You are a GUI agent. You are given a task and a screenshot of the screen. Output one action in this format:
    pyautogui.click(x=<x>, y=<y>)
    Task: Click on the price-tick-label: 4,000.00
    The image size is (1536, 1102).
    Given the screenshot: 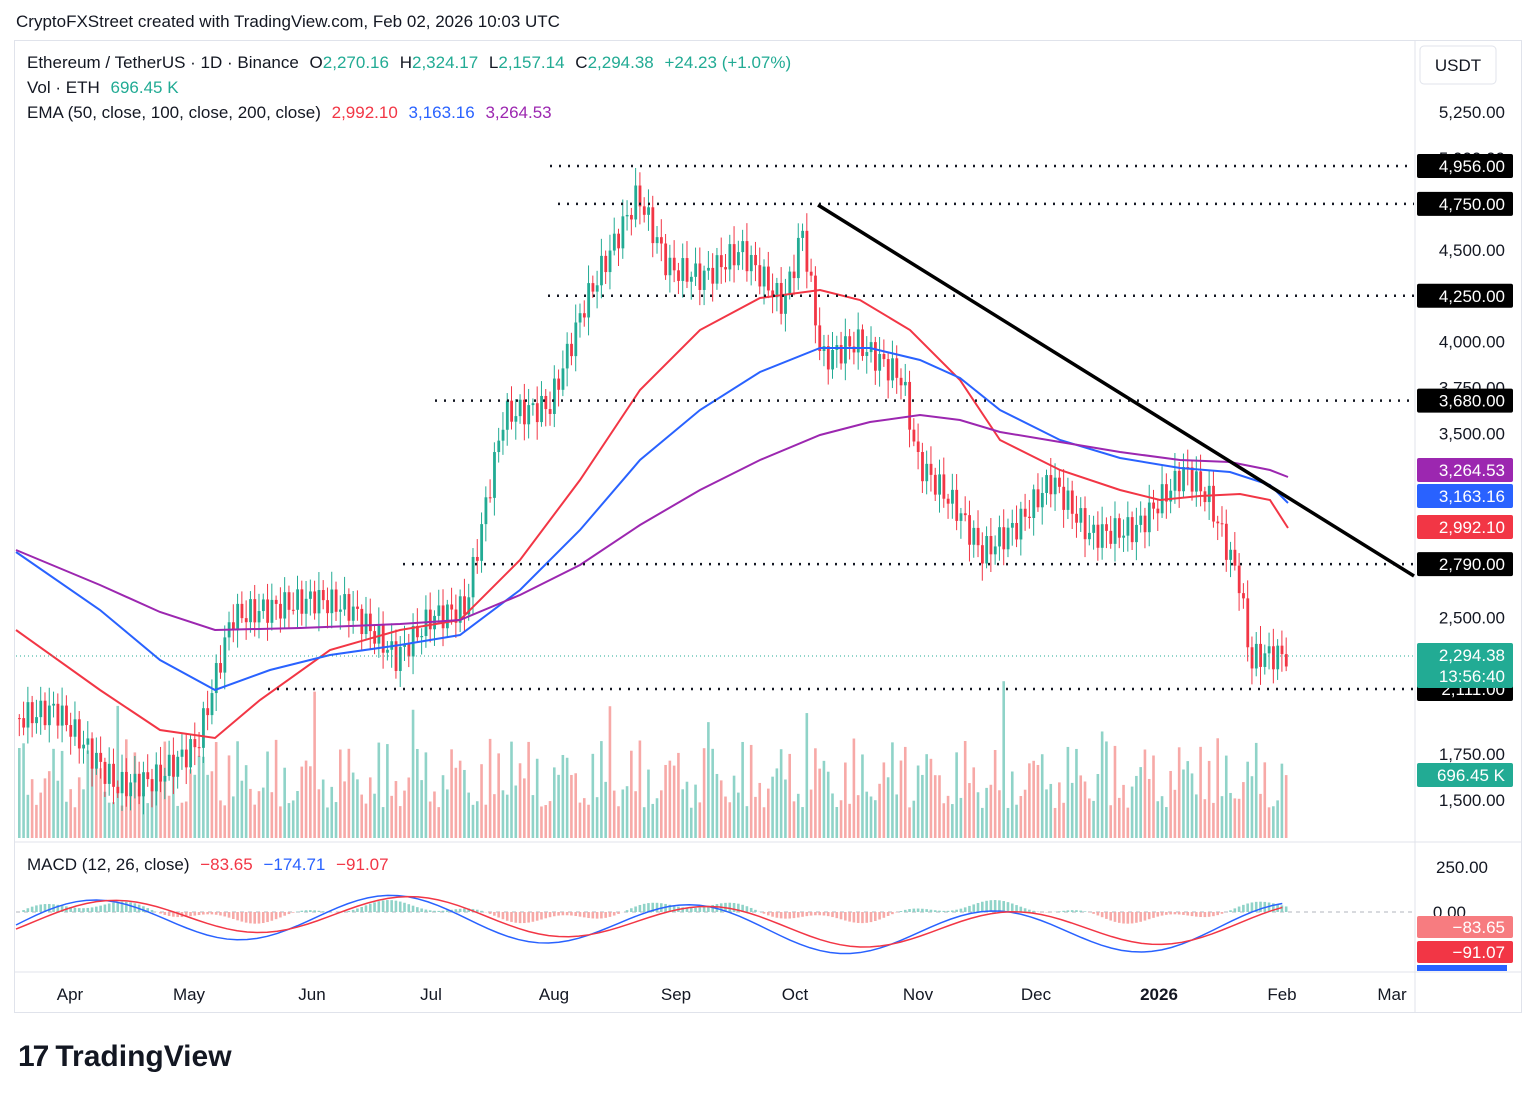 What is the action you would take?
    pyautogui.click(x=1472, y=342)
    